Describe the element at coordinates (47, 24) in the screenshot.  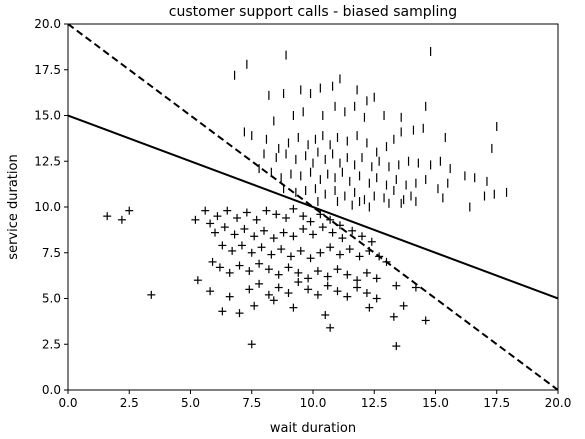
I see `y-tick-label: 20.0` at that location.